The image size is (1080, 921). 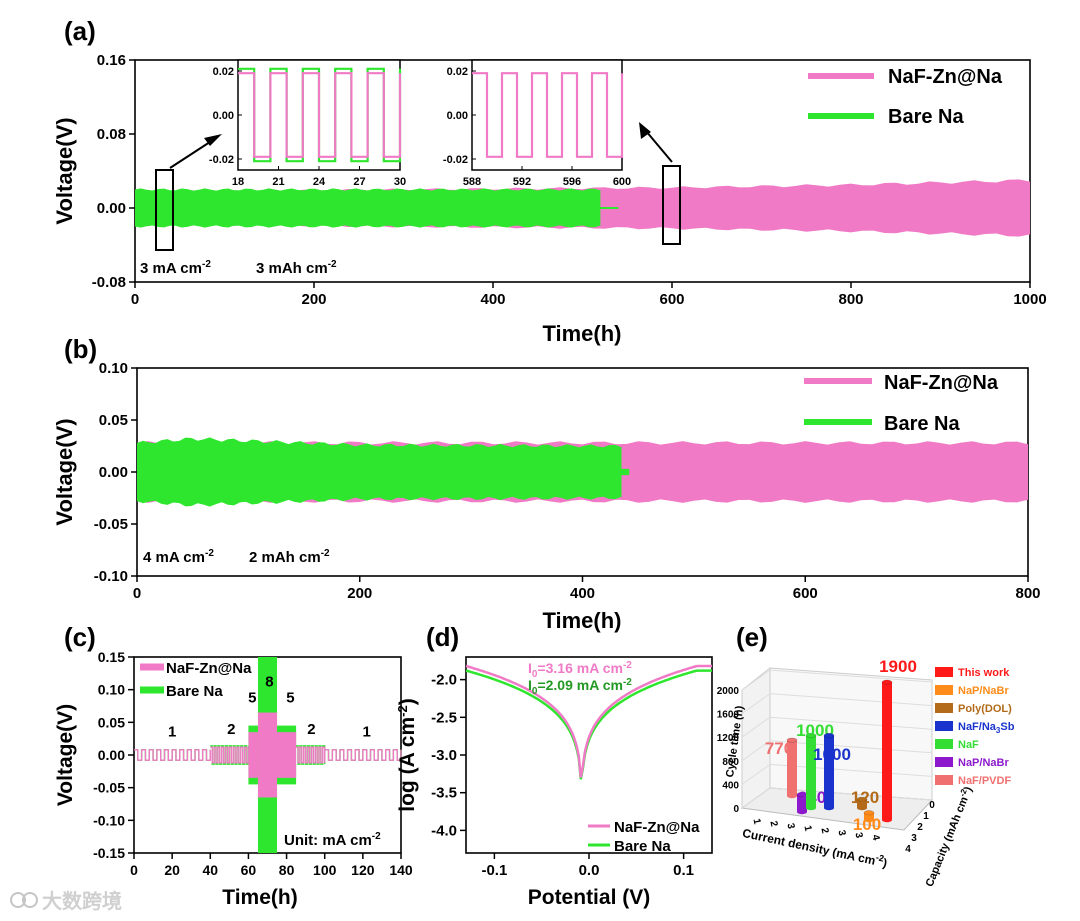 I want to click on panel-e-legend-label: Poly(DOL), so click(x=985, y=709).